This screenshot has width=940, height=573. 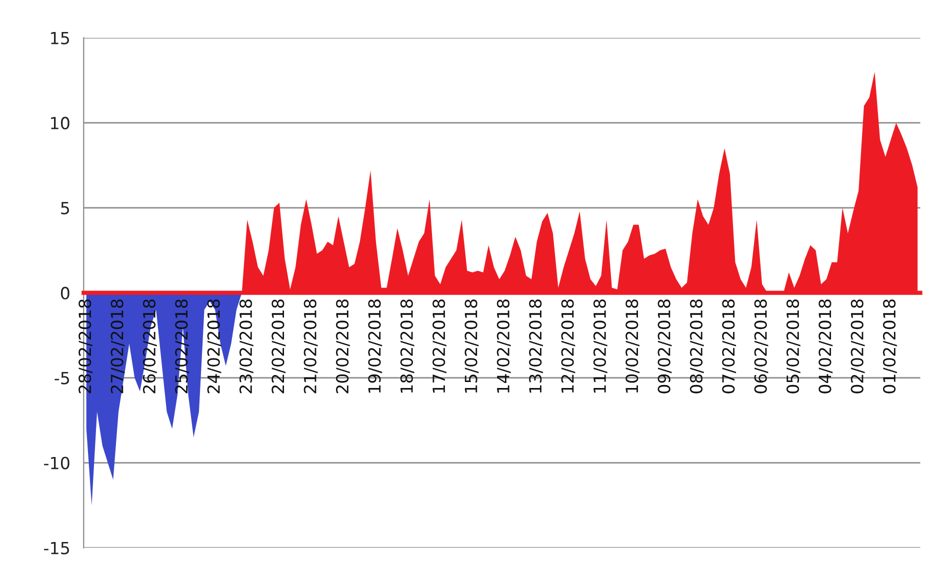 I want to click on x-tick-label: 02/02/2018, so click(x=857, y=347).